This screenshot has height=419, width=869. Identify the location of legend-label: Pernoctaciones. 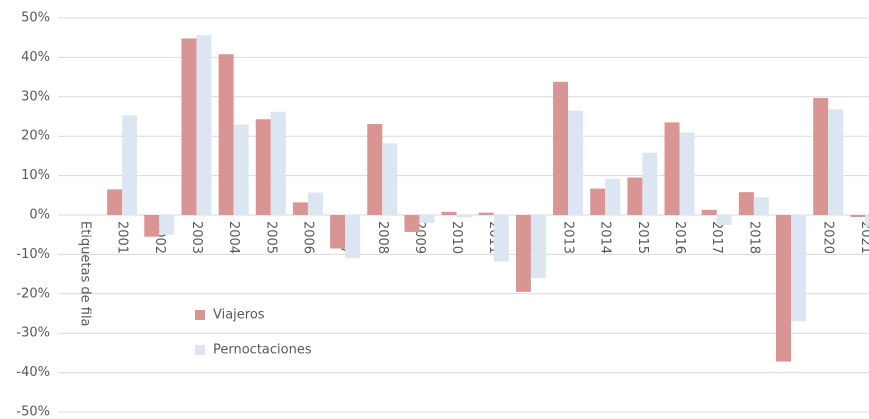
(262, 350).